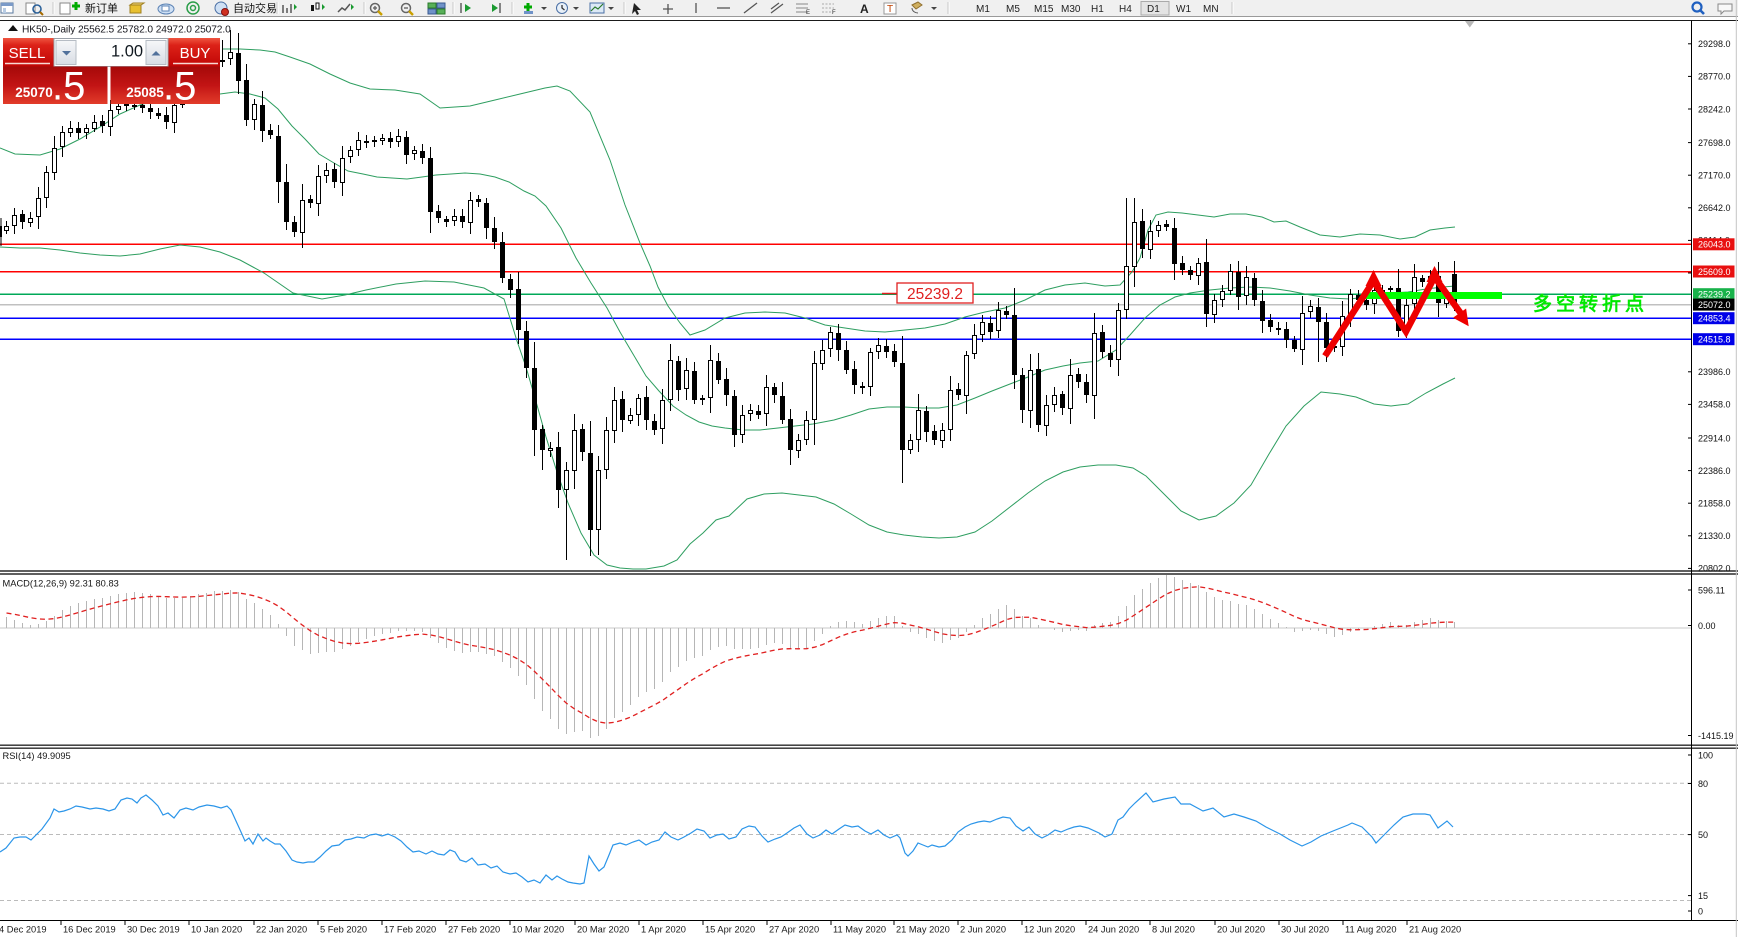 This screenshot has height=937, width=1738. What do you see at coordinates (1125, 9) in the screenshot?
I see `svg-text: H4` at bounding box center [1125, 9].